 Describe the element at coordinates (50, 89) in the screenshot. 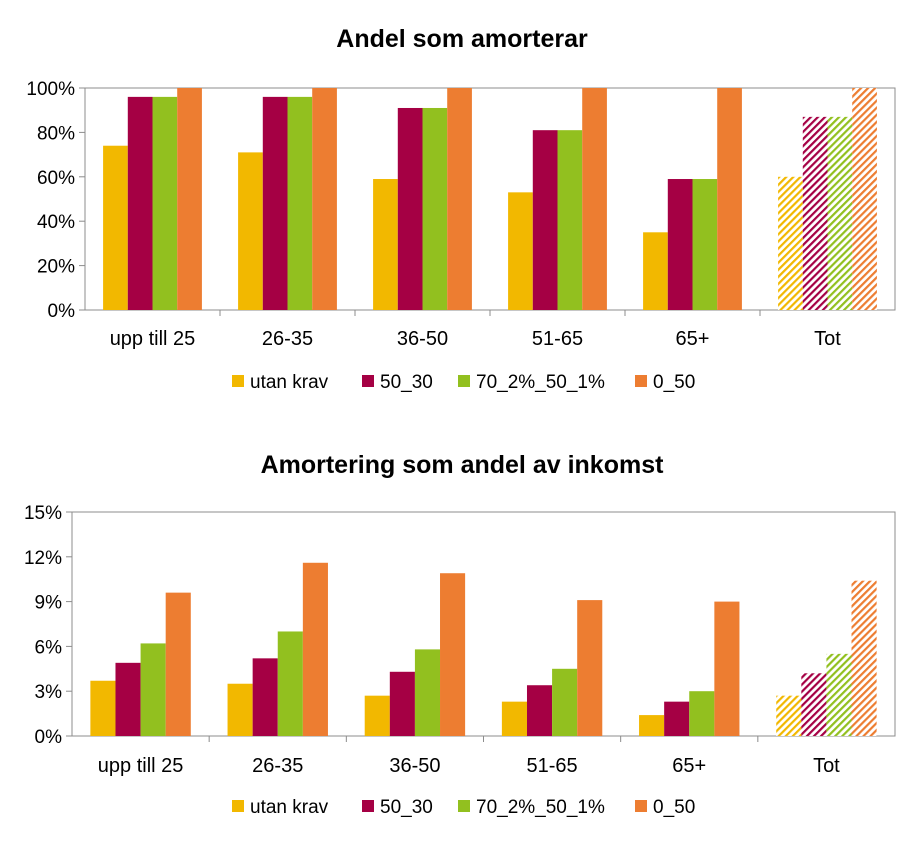

I see `y-tick-label: 100%` at that location.